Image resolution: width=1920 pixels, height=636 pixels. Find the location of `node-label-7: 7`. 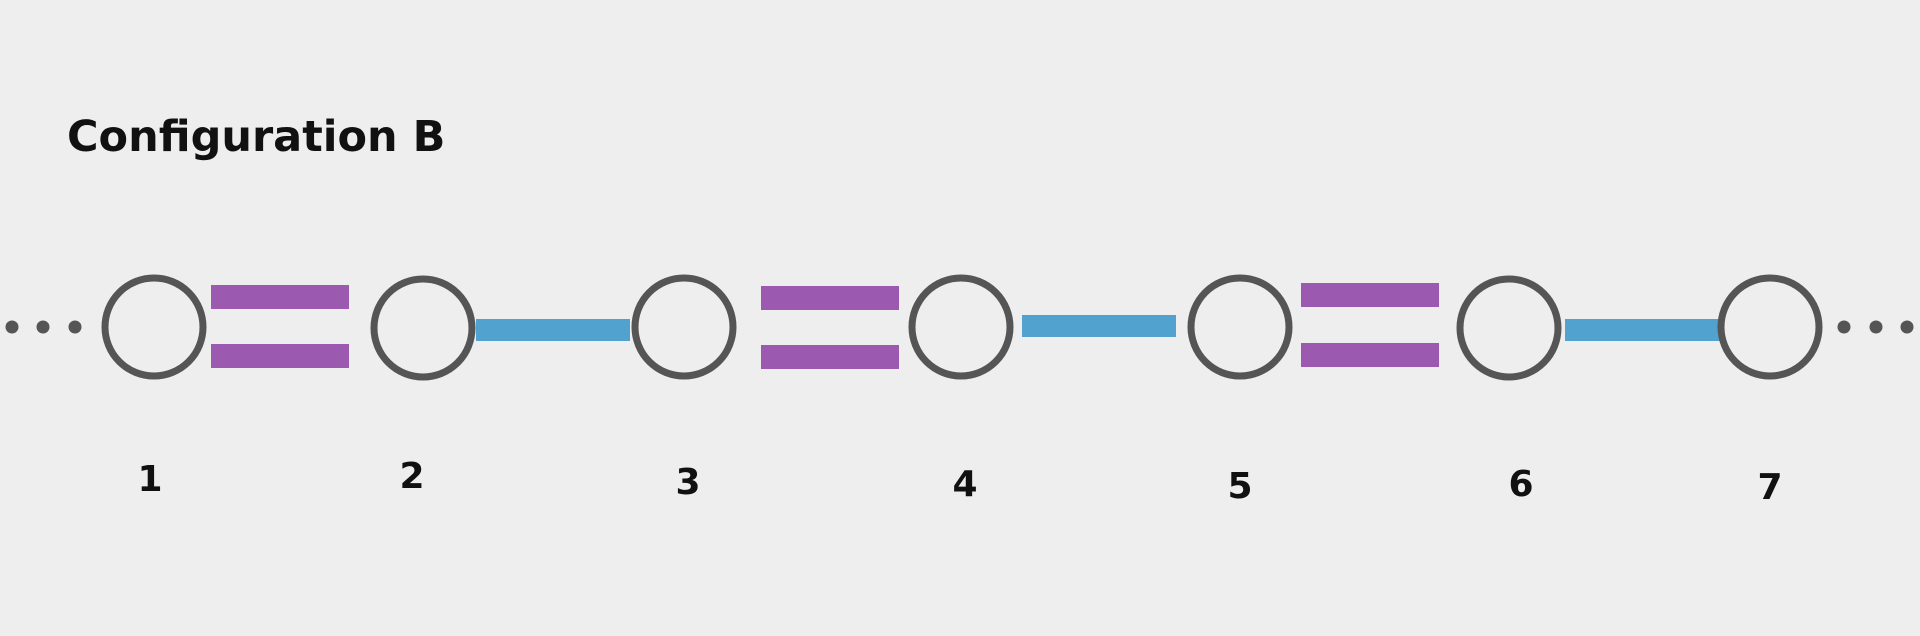

node-label-7: 7 is located at coordinates (1769, 487).